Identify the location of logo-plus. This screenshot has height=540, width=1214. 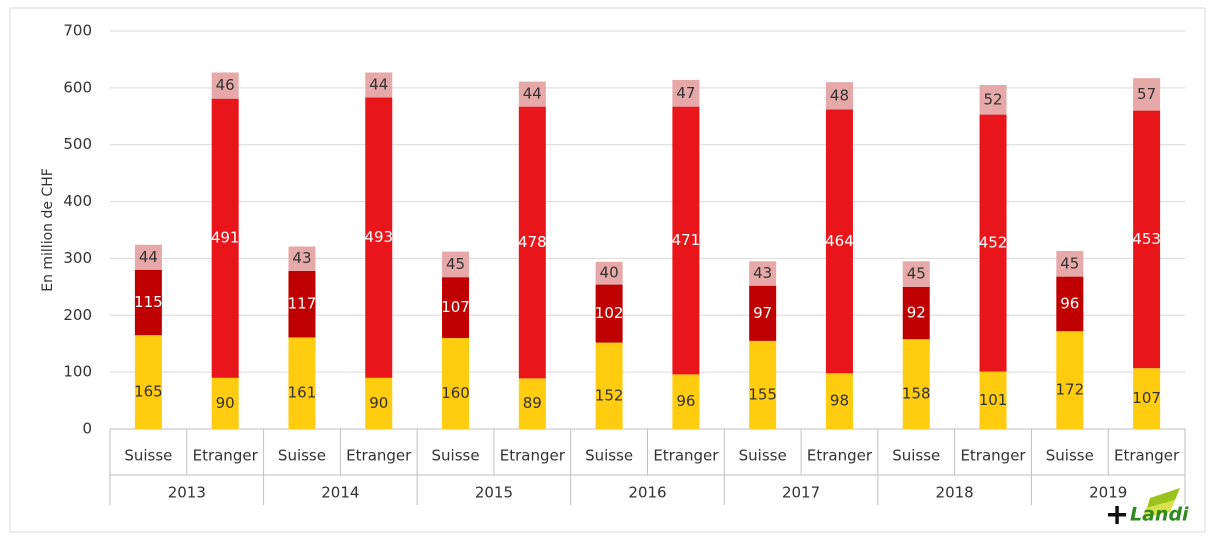
(1117, 515).